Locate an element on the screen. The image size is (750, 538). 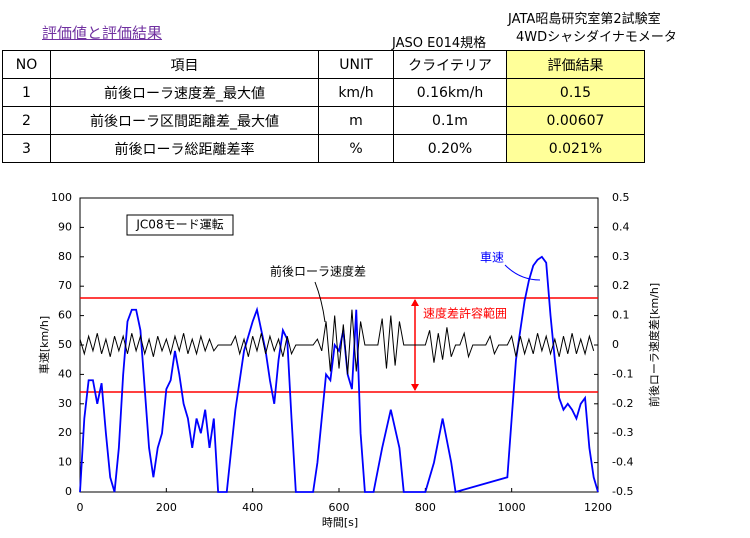
x-tick-label: 1200 is located at coordinates (598, 507).